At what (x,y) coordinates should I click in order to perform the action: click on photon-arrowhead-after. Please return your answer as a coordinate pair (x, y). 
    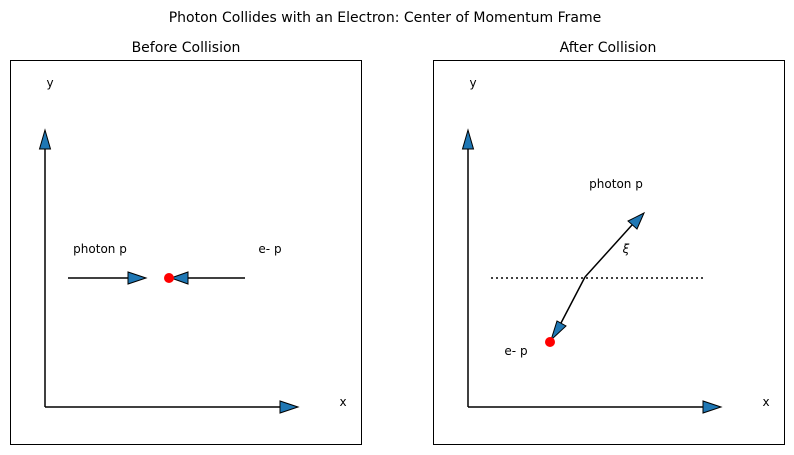
    Looking at the image, I should click on (636, 220).